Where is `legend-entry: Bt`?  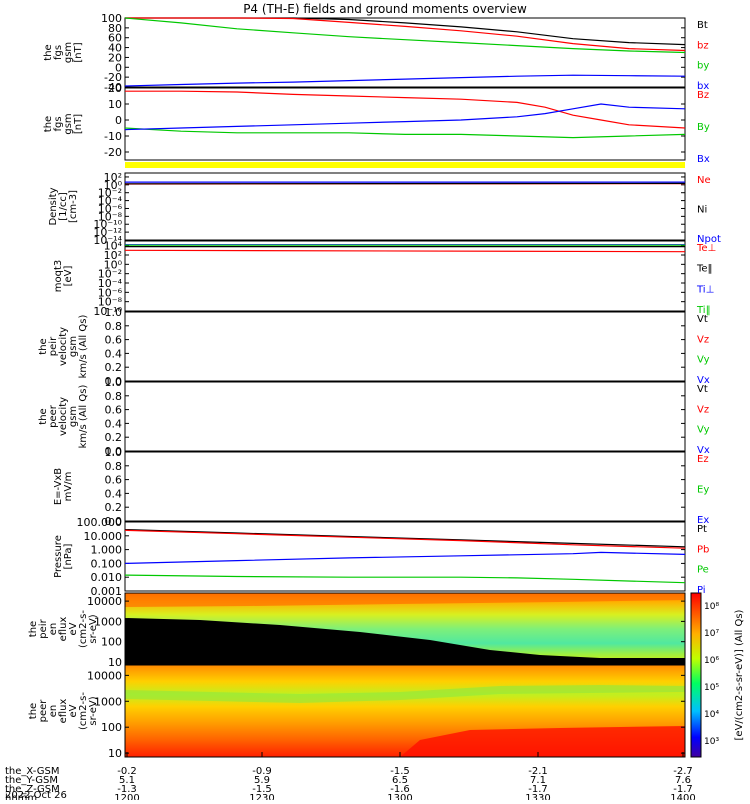
legend-entry: Bt is located at coordinates (702, 25).